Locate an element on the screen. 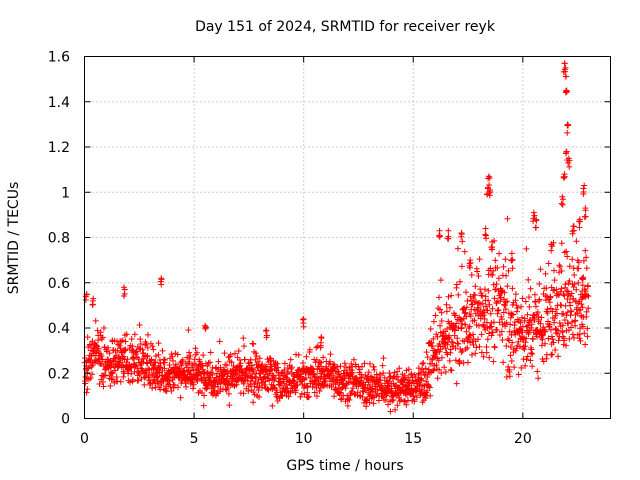 This screenshot has height=480, width=640. y-tick-label: 0.2 is located at coordinates (59, 374).